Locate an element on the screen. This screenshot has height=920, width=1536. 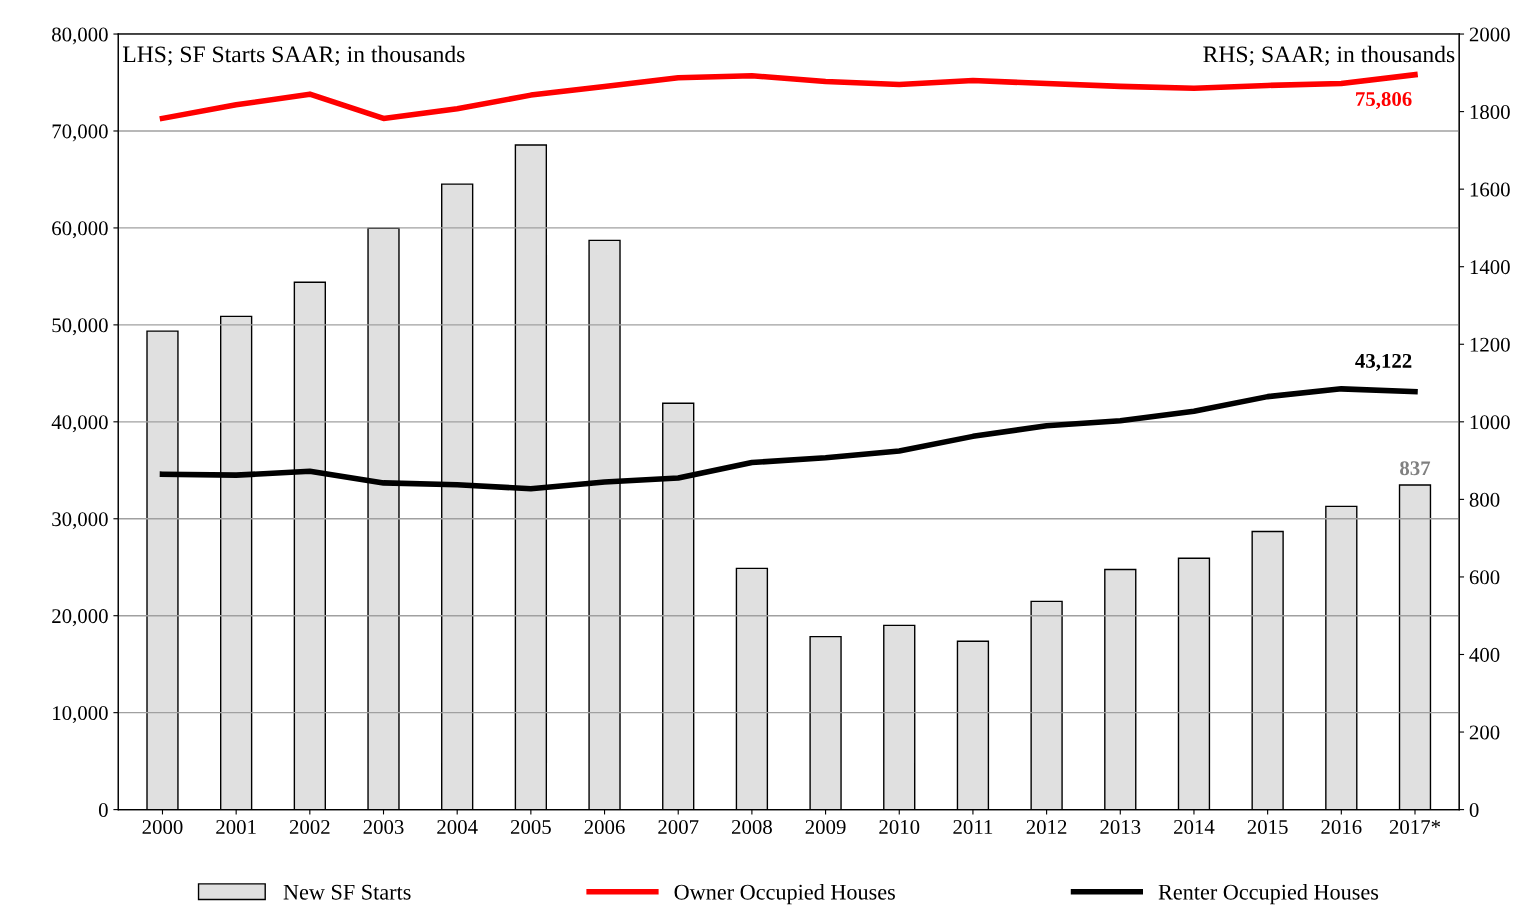
legend-label: New SF Starts is located at coordinates (347, 892).